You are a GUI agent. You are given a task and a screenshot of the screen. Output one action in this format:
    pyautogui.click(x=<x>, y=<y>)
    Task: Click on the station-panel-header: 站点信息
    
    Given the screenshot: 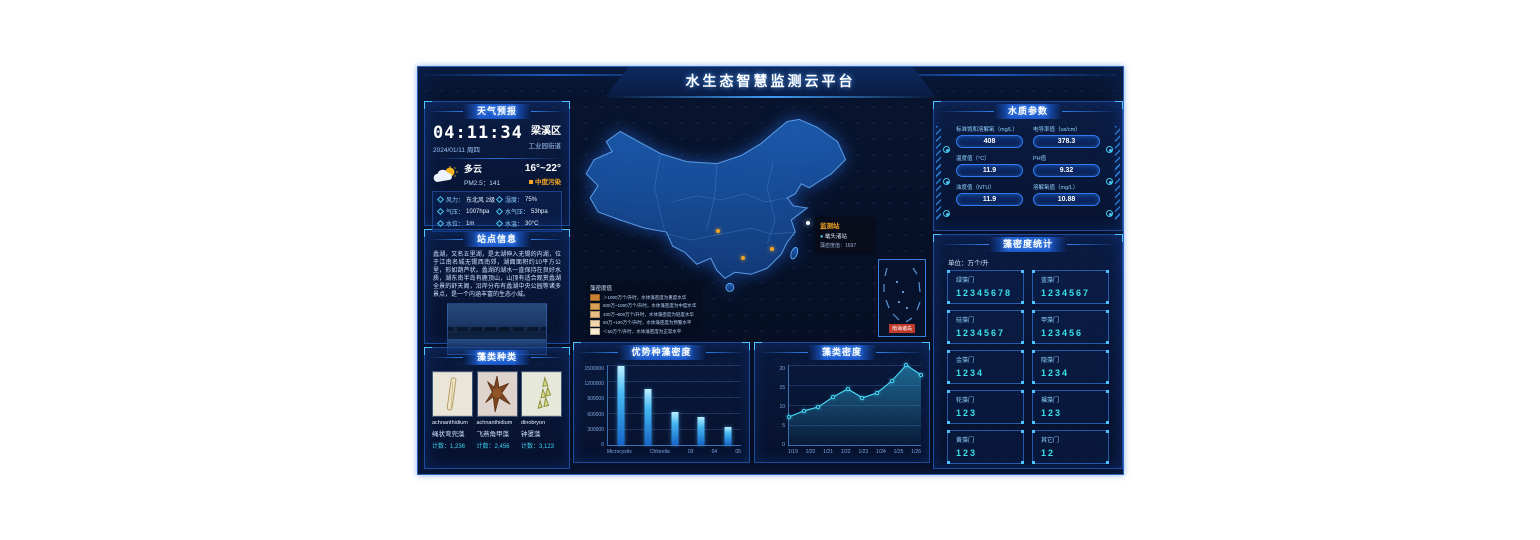 What is the action you would take?
    pyautogui.click(x=497, y=239)
    